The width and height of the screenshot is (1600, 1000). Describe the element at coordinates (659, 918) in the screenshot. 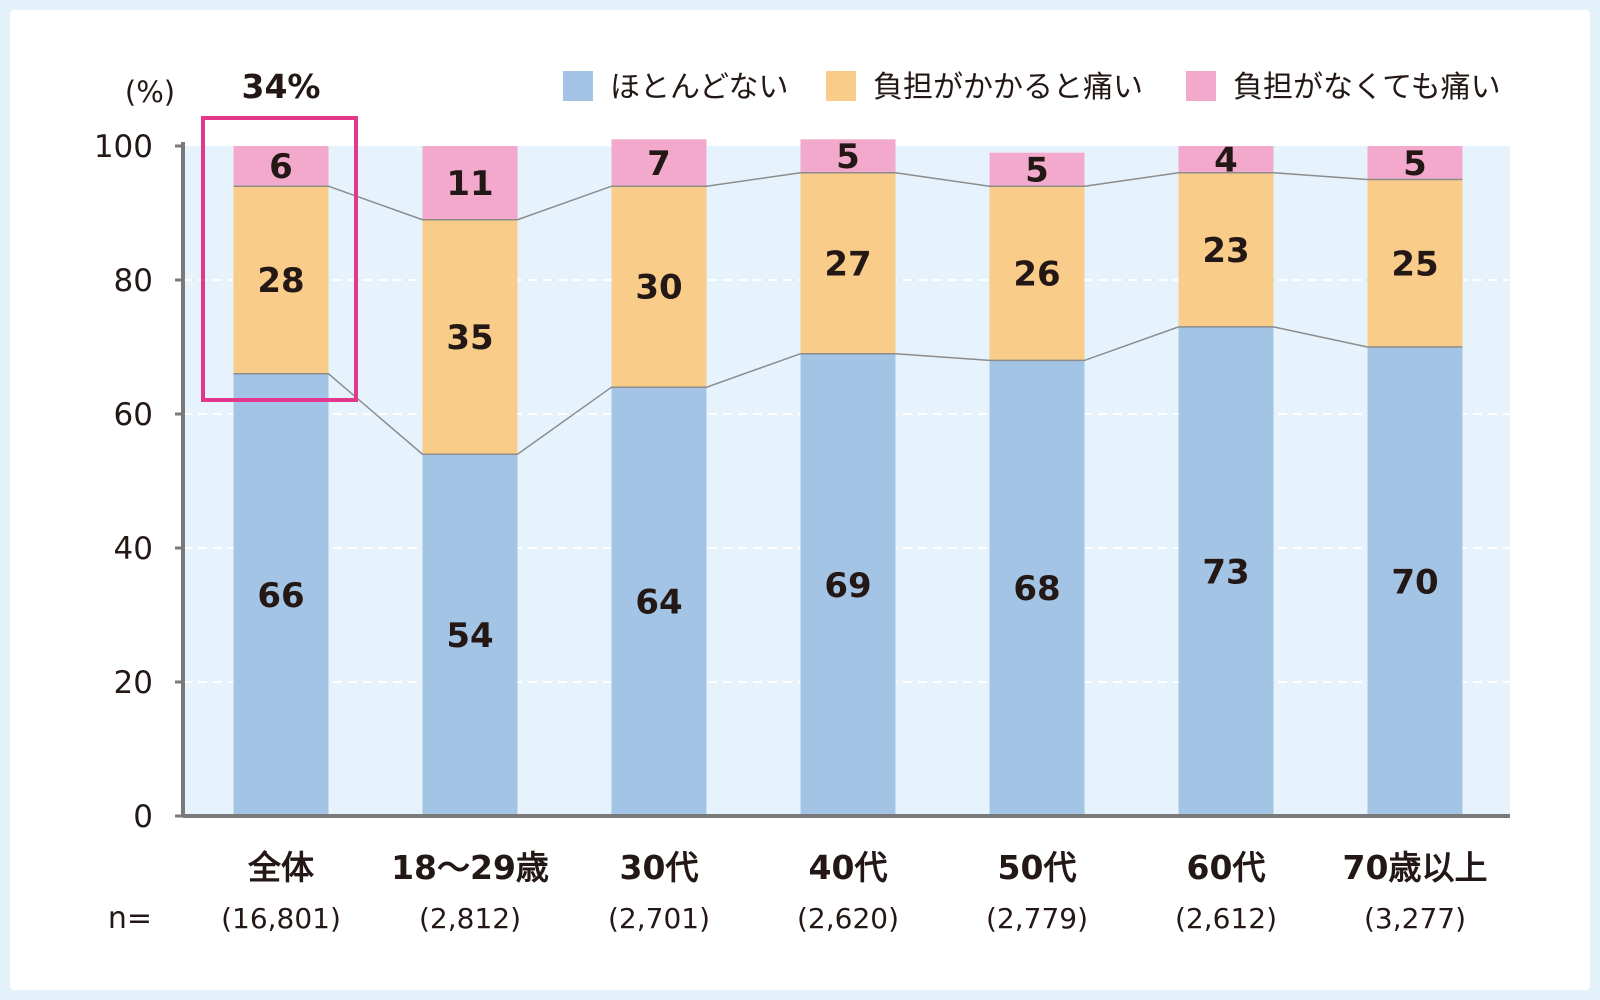

I see `n-count-label: (2,701)` at that location.